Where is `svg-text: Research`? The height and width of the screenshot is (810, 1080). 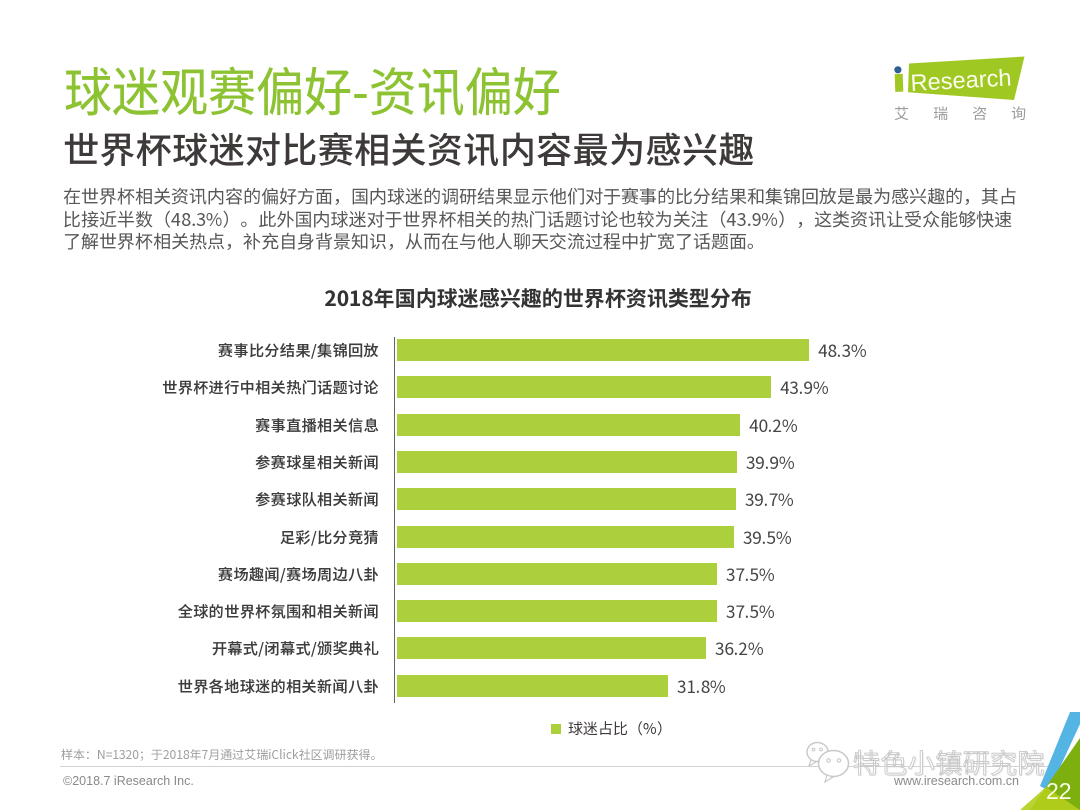 svg-text: Research is located at coordinates (961, 80).